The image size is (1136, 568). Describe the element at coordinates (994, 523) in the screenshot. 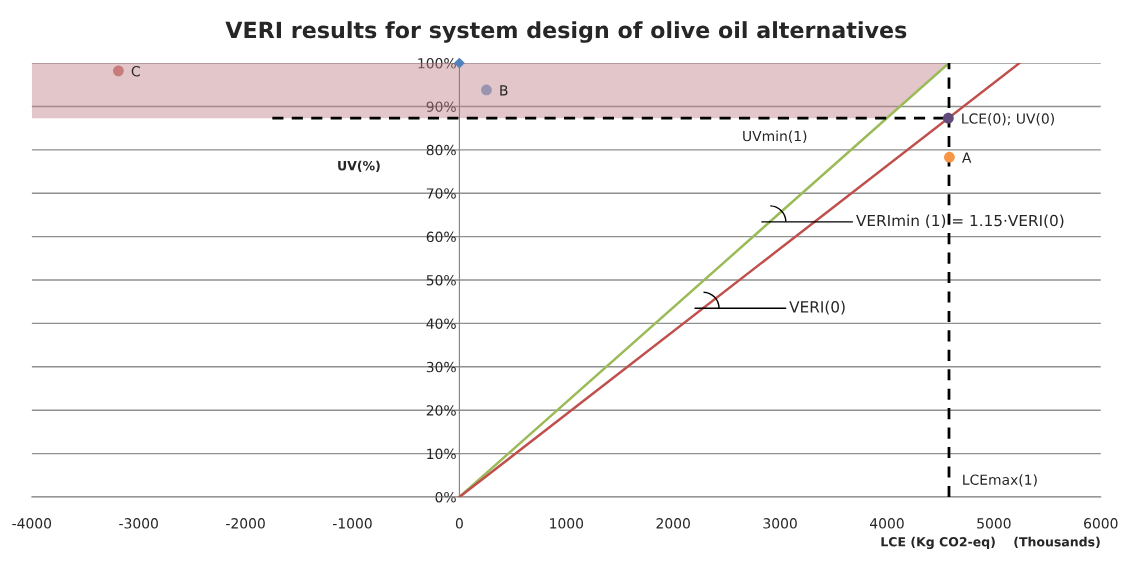

I see `x-tick-label: 5000` at that location.